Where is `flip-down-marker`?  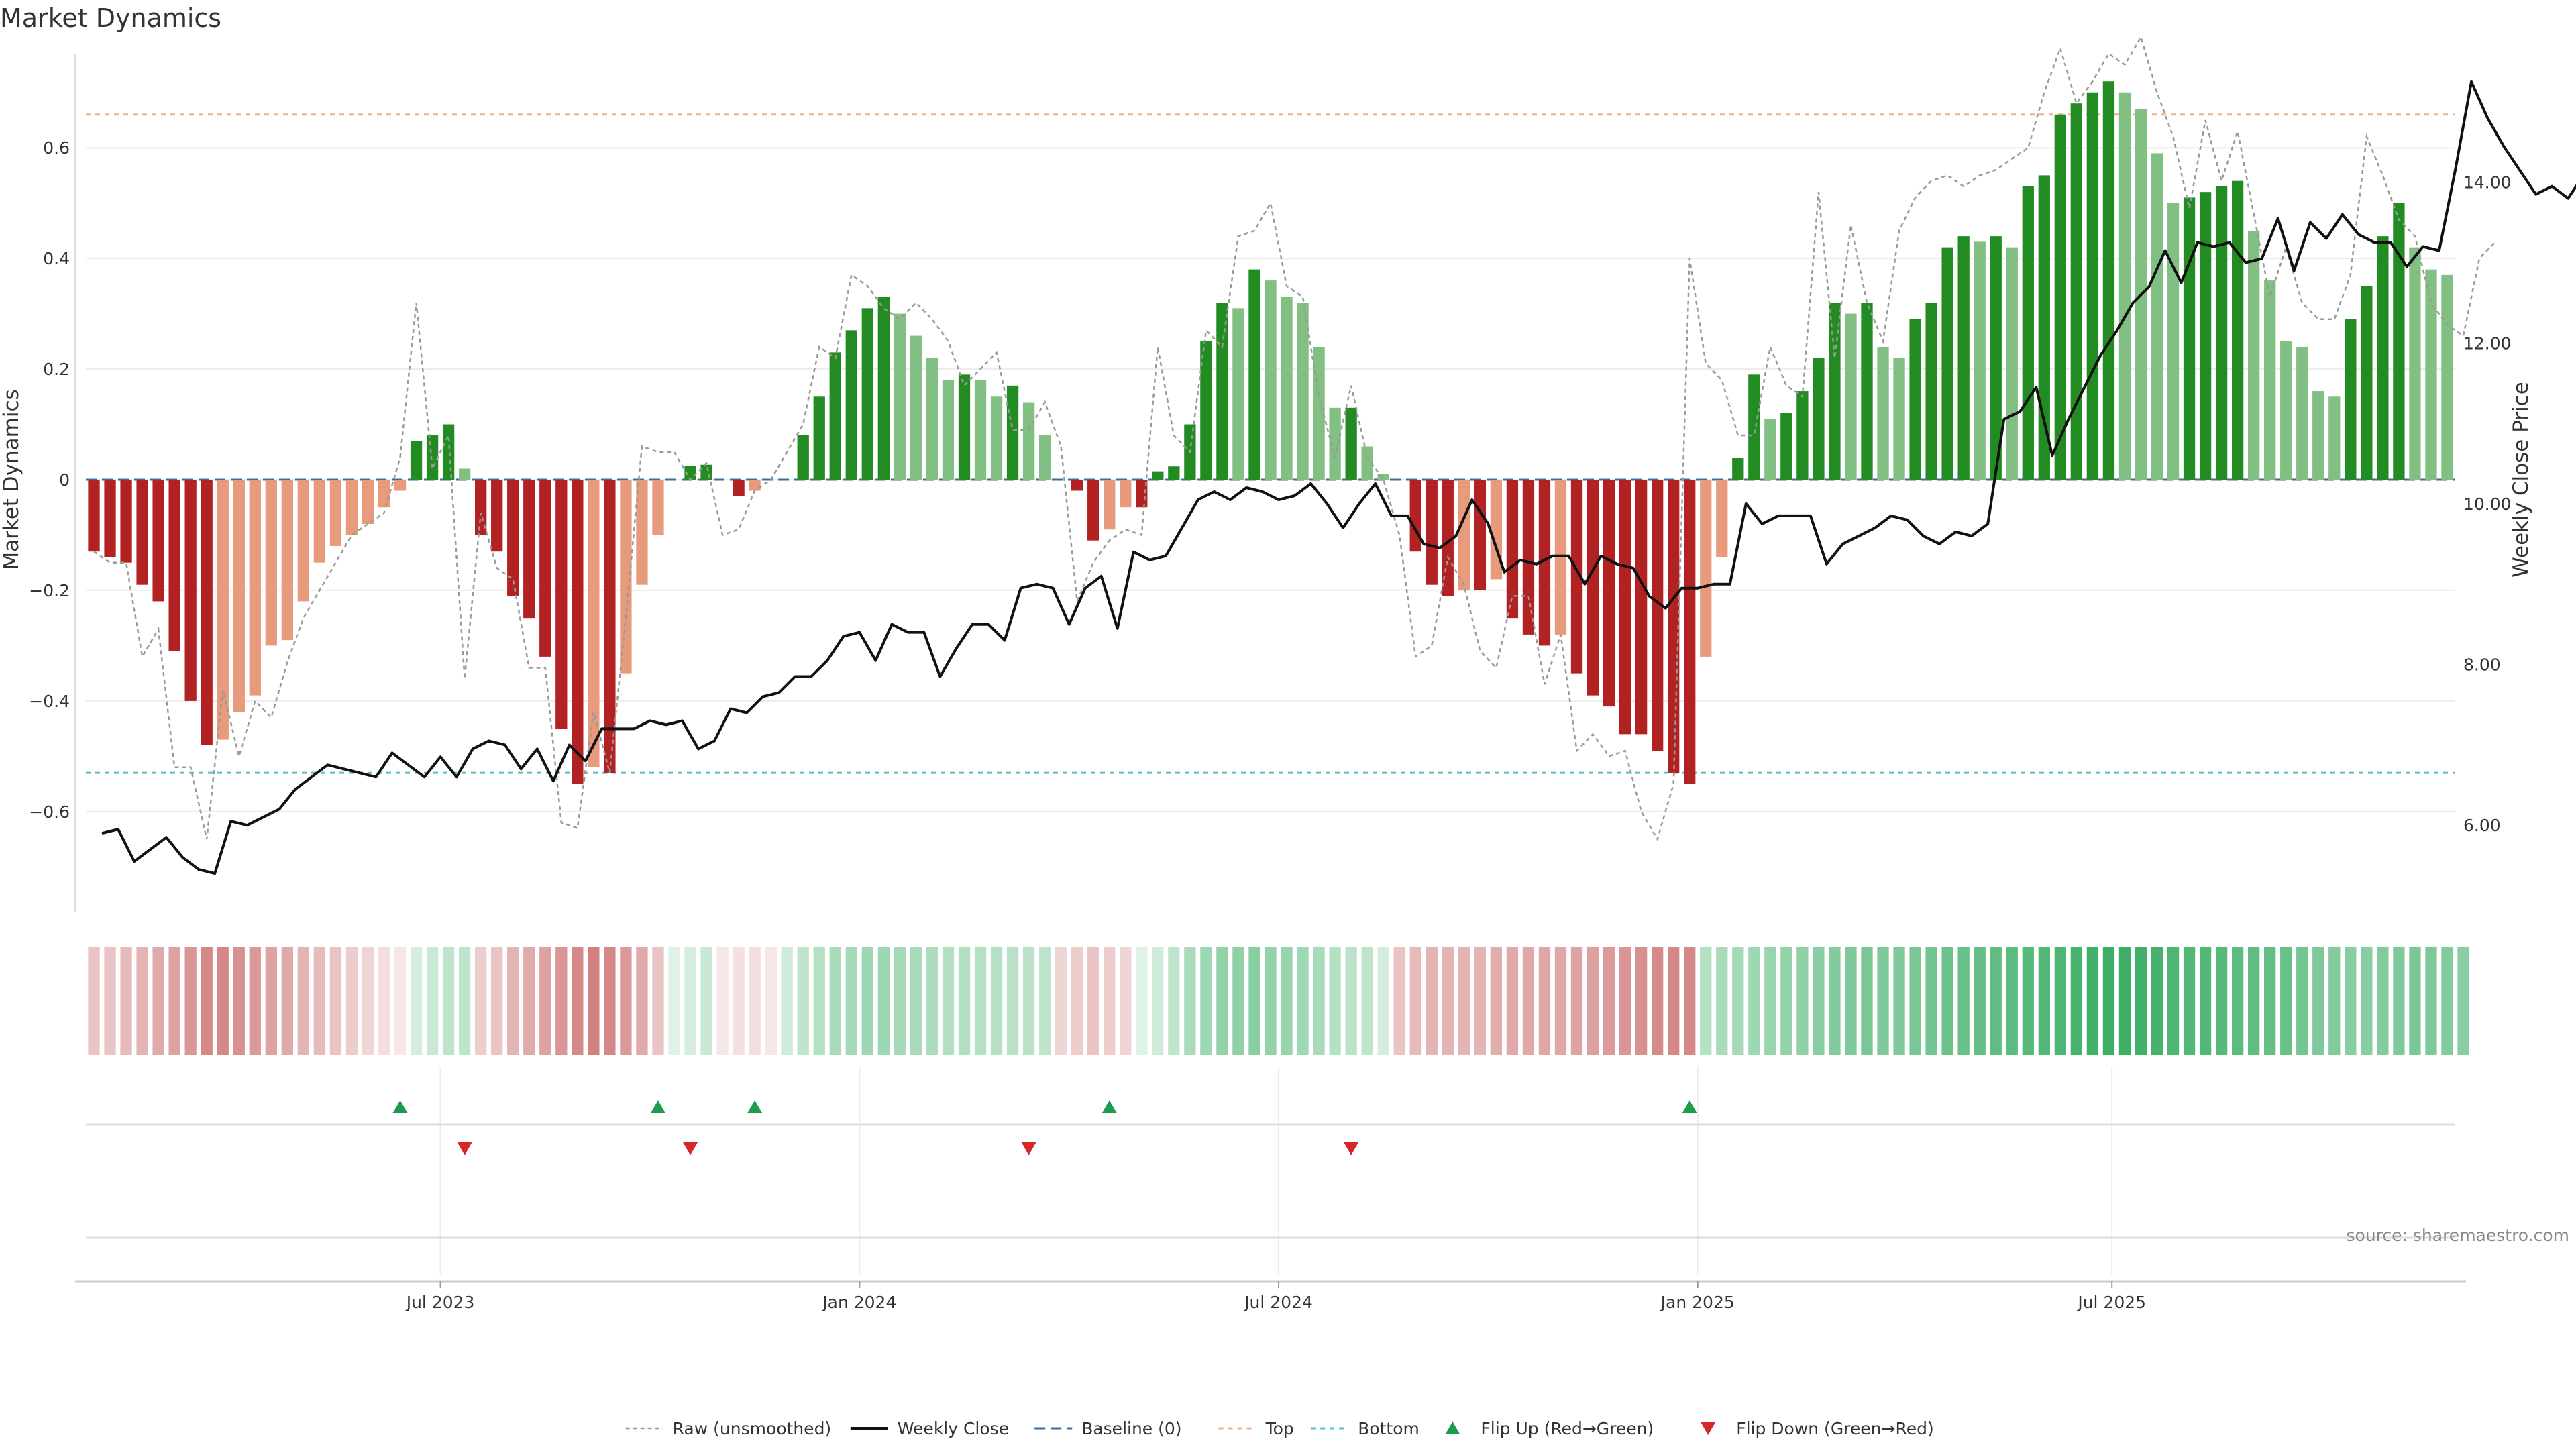
flip-down-marker is located at coordinates (464, 1148).